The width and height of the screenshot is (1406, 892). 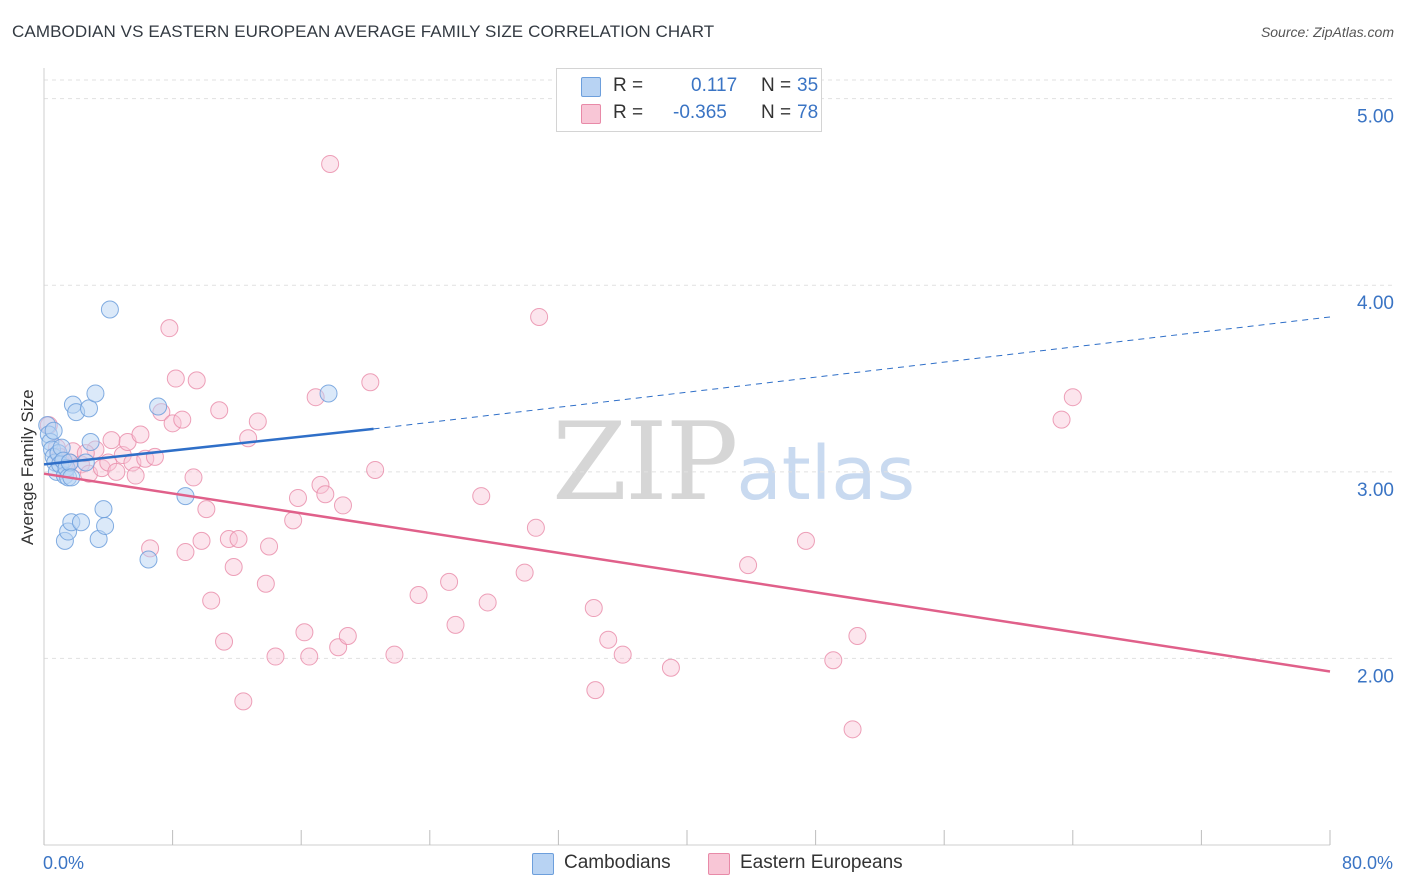 I want to click on legend-n-value: 35, so click(x=808, y=85).